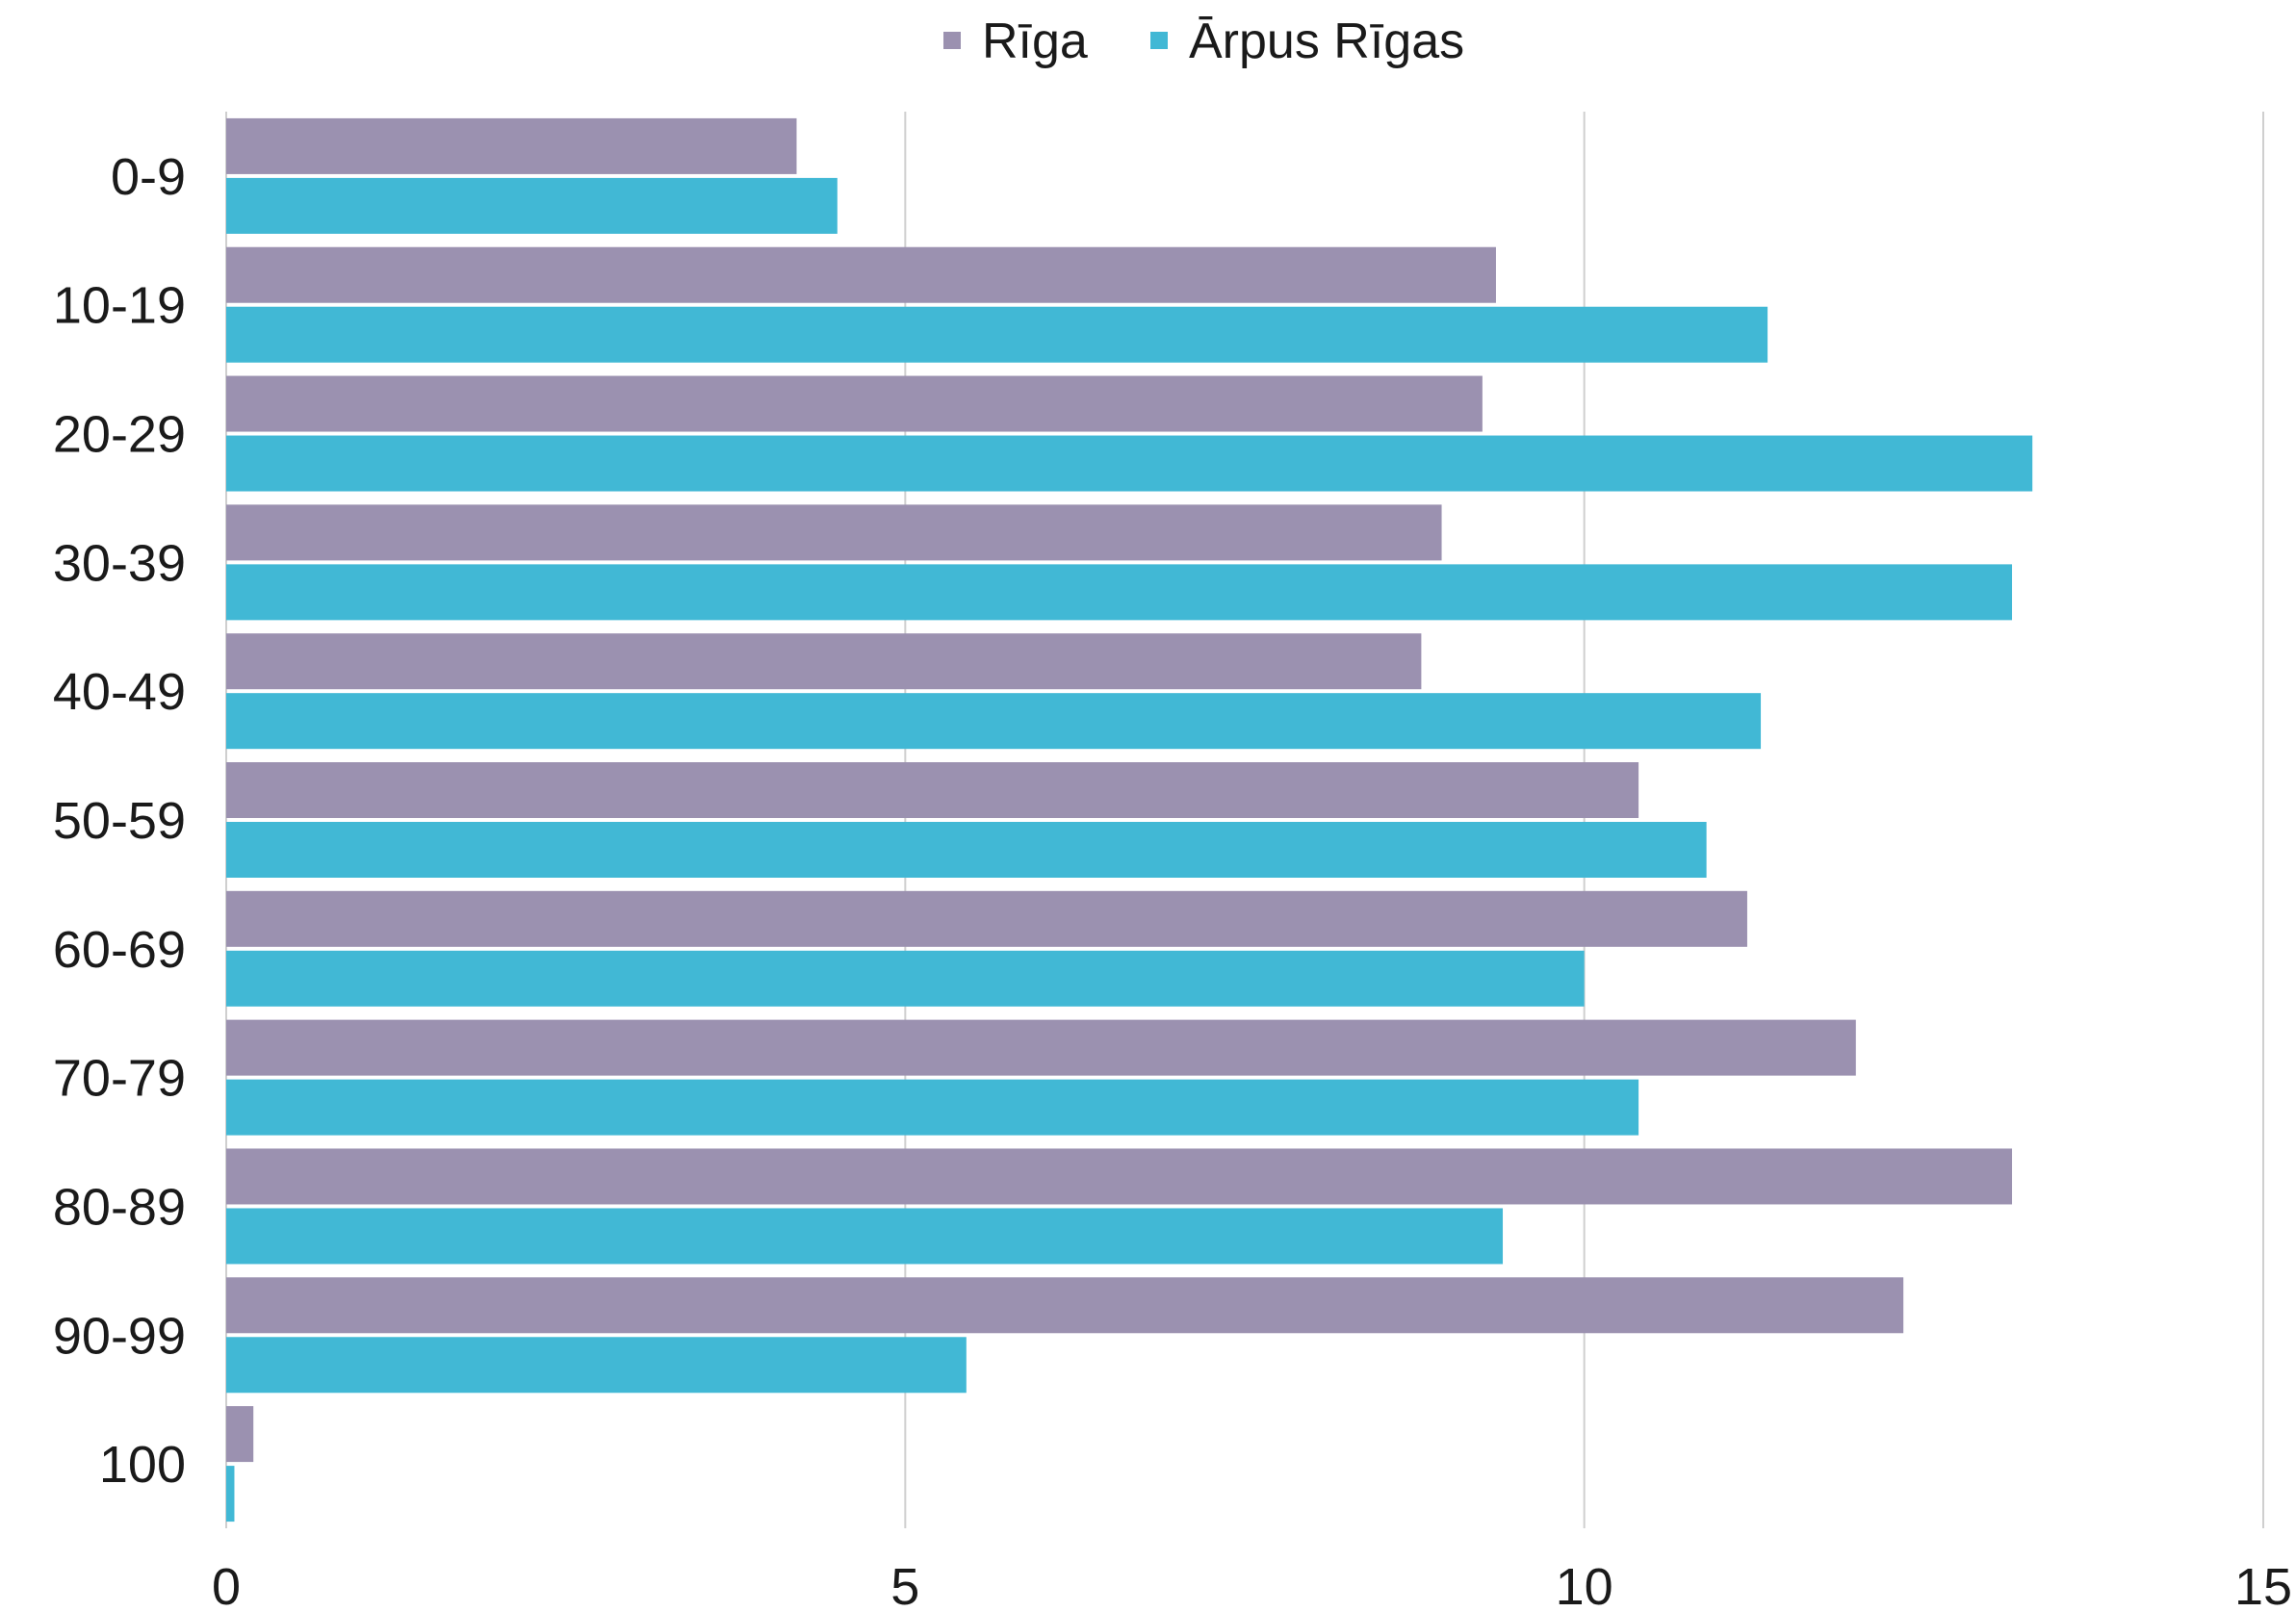 The height and width of the screenshot is (1612, 2296). What do you see at coordinates (119, 1336) in the screenshot?
I see `category-label: 90-99` at bounding box center [119, 1336].